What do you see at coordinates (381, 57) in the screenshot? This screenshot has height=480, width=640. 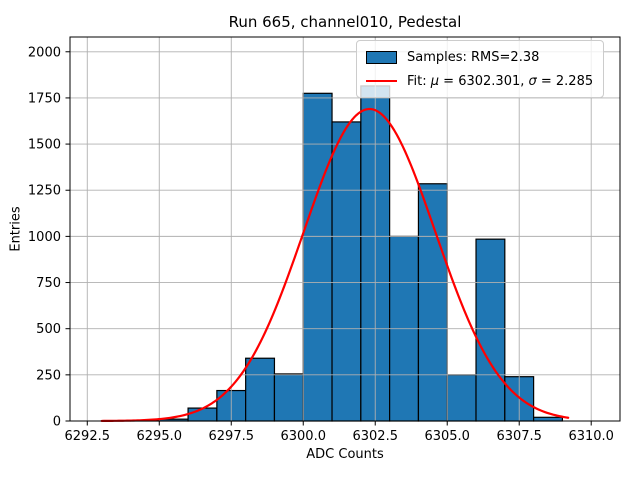 I see `legend-samples-swatch-icon` at bounding box center [381, 57].